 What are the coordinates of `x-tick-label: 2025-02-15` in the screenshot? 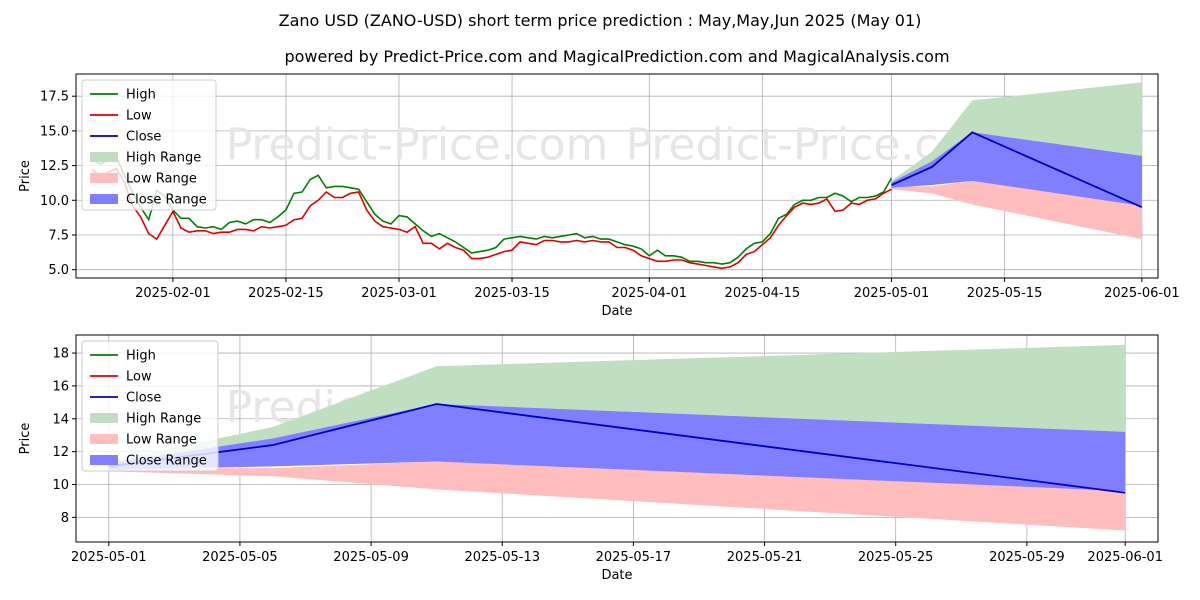 It's located at (286, 293).